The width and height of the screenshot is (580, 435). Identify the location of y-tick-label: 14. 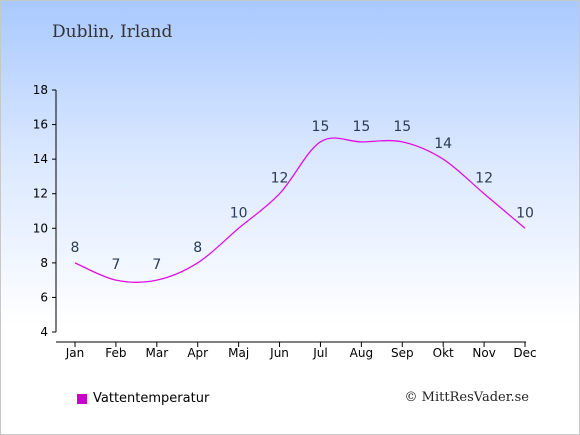
(40, 159).